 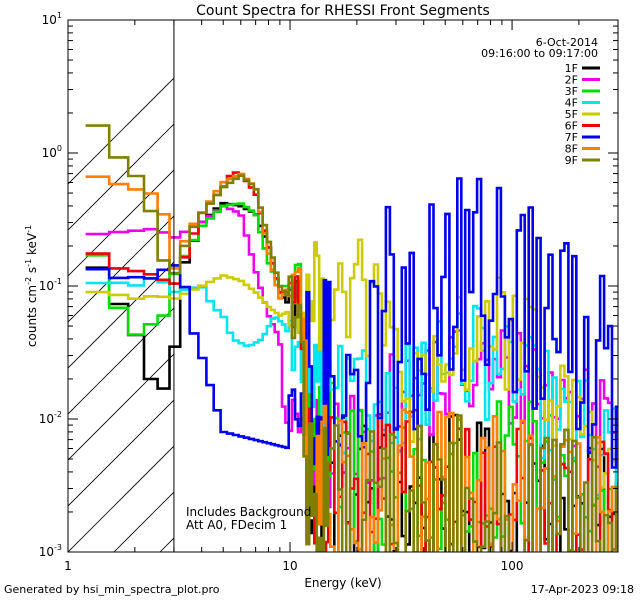 What do you see at coordinates (539, 53) in the screenshot?
I see `time-range-label: 09:16:00 to 09:17:00` at bounding box center [539, 53].